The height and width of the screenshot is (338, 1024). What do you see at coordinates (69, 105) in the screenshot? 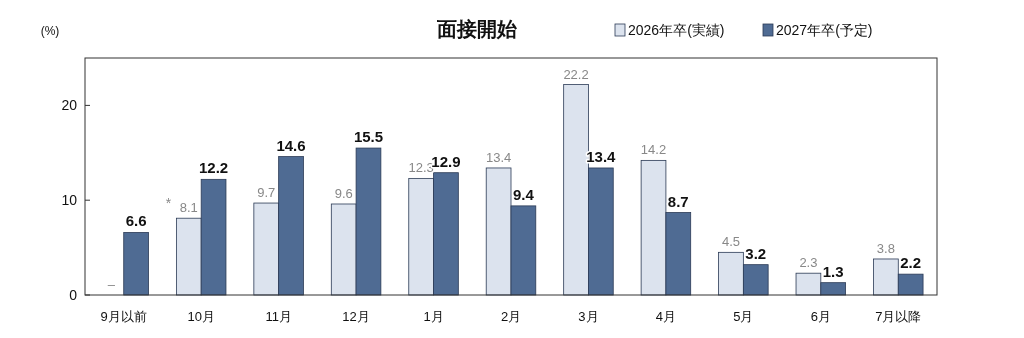
I see `y-tick-label: 20` at bounding box center [69, 105].